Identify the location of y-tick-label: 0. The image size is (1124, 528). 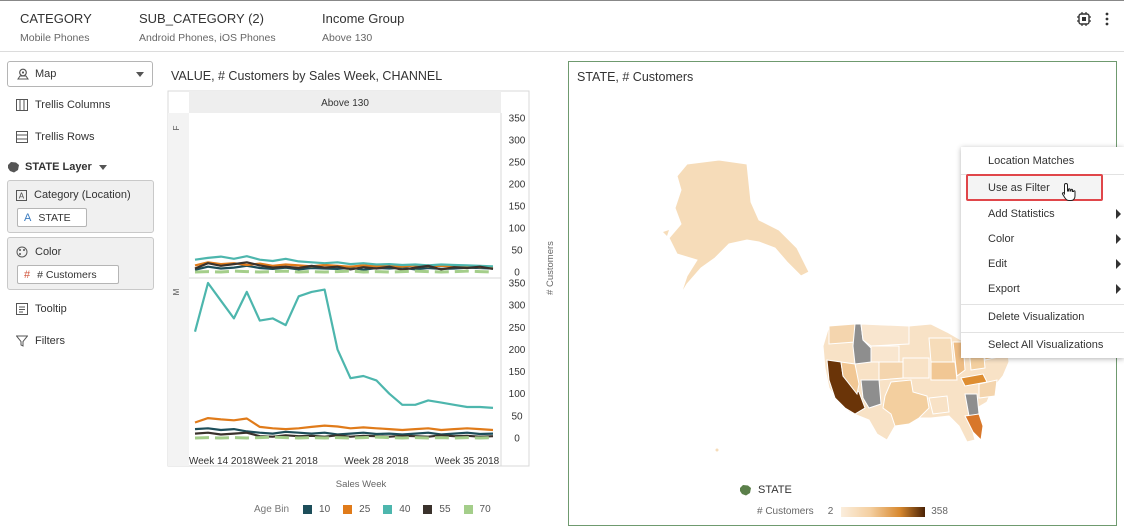
(517, 439).